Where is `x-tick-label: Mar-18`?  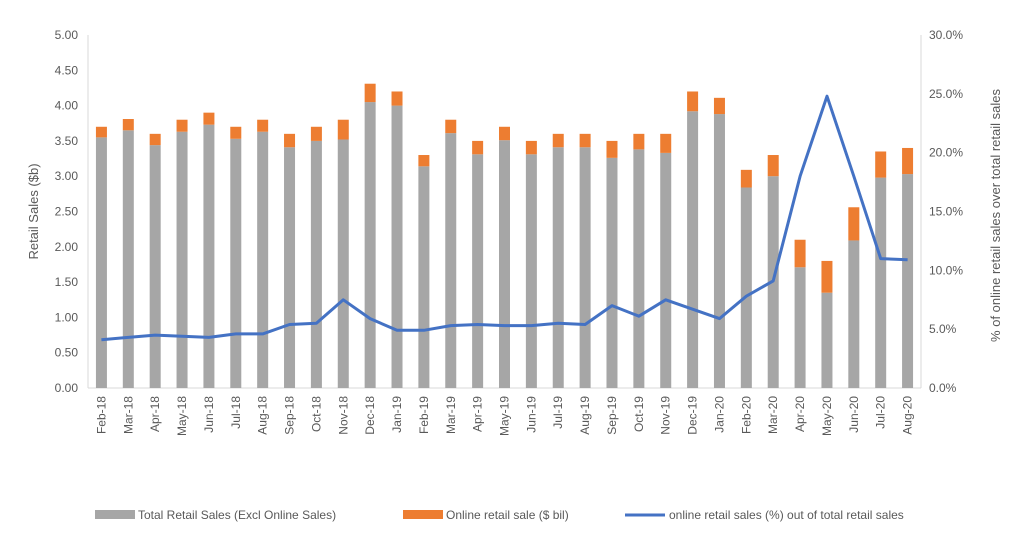
x-tick-label: Mar-18 is located at coordinates (128, 415).